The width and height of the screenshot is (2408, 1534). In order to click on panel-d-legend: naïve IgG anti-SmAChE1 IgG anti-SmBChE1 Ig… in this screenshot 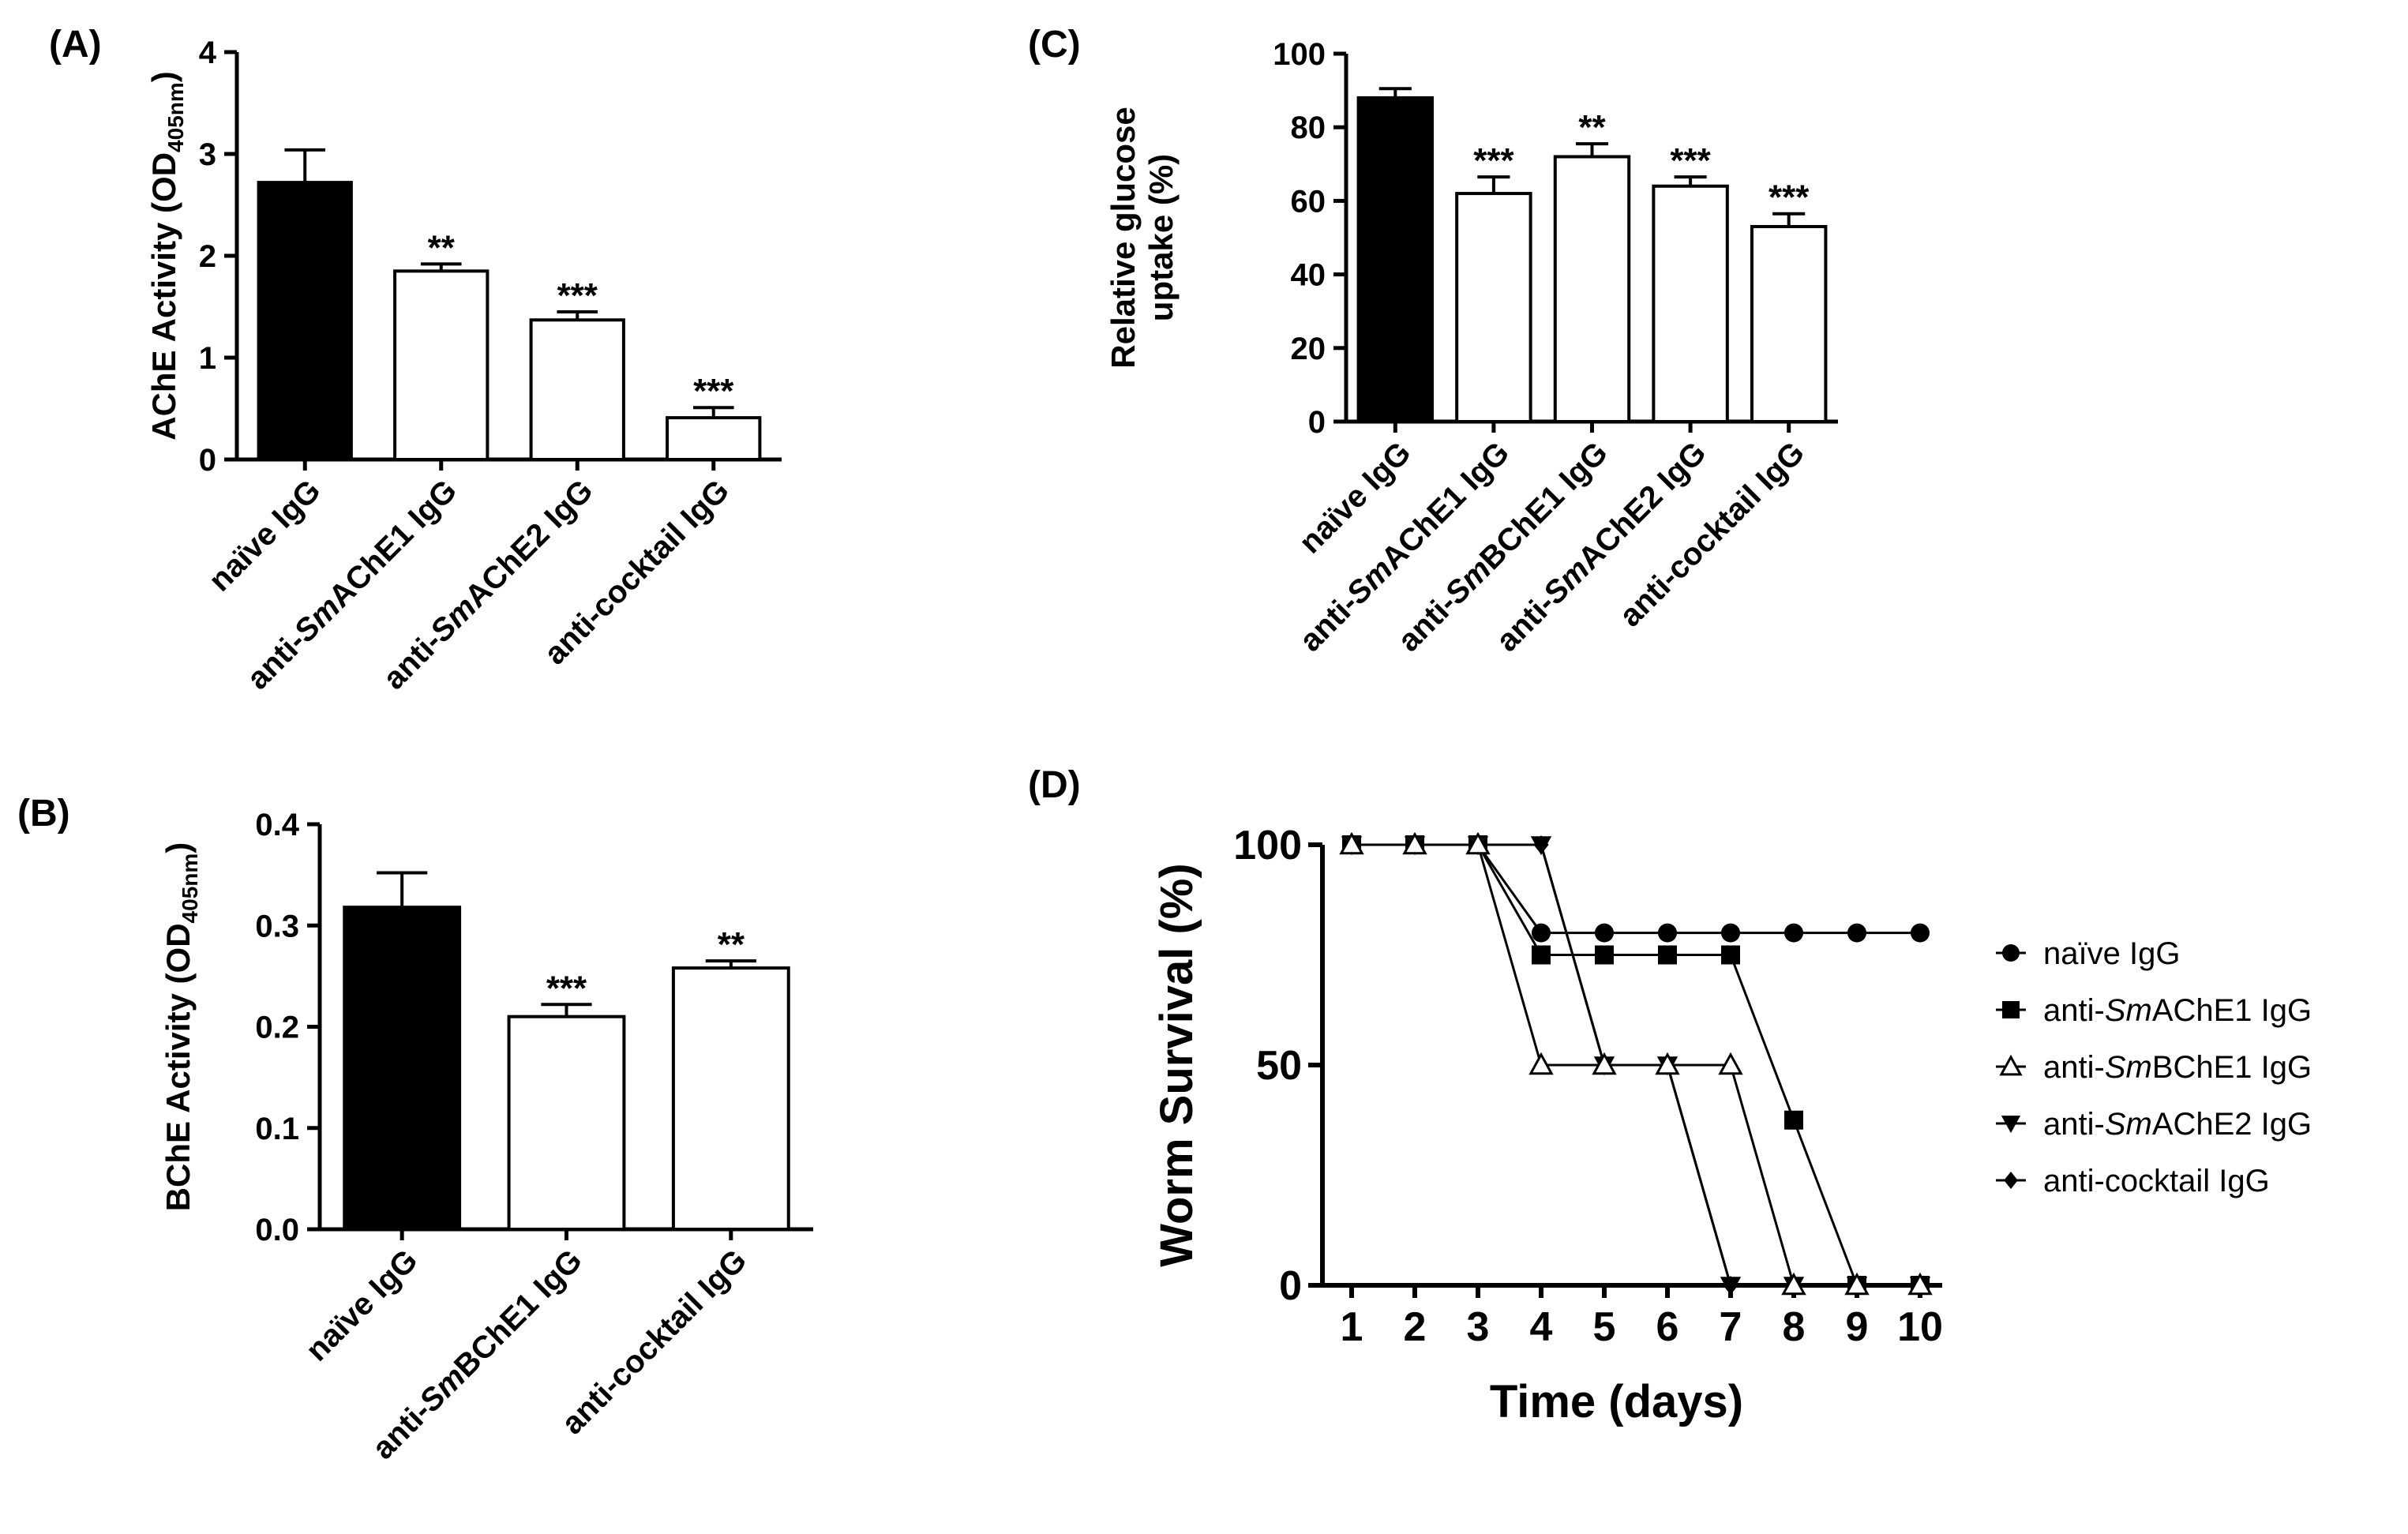, I will do `click(2154, 1067)`.